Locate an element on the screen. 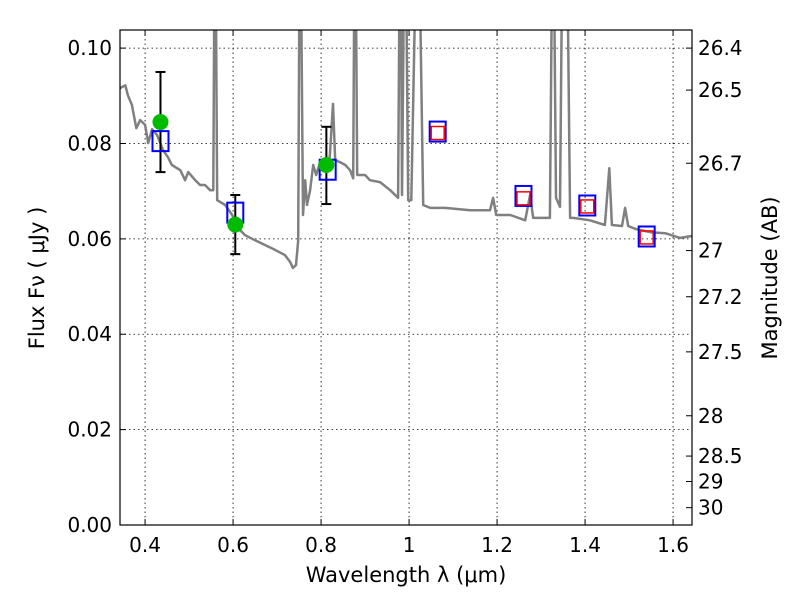  x-tick-label: 1.6 is located at coordinates (673, 545).